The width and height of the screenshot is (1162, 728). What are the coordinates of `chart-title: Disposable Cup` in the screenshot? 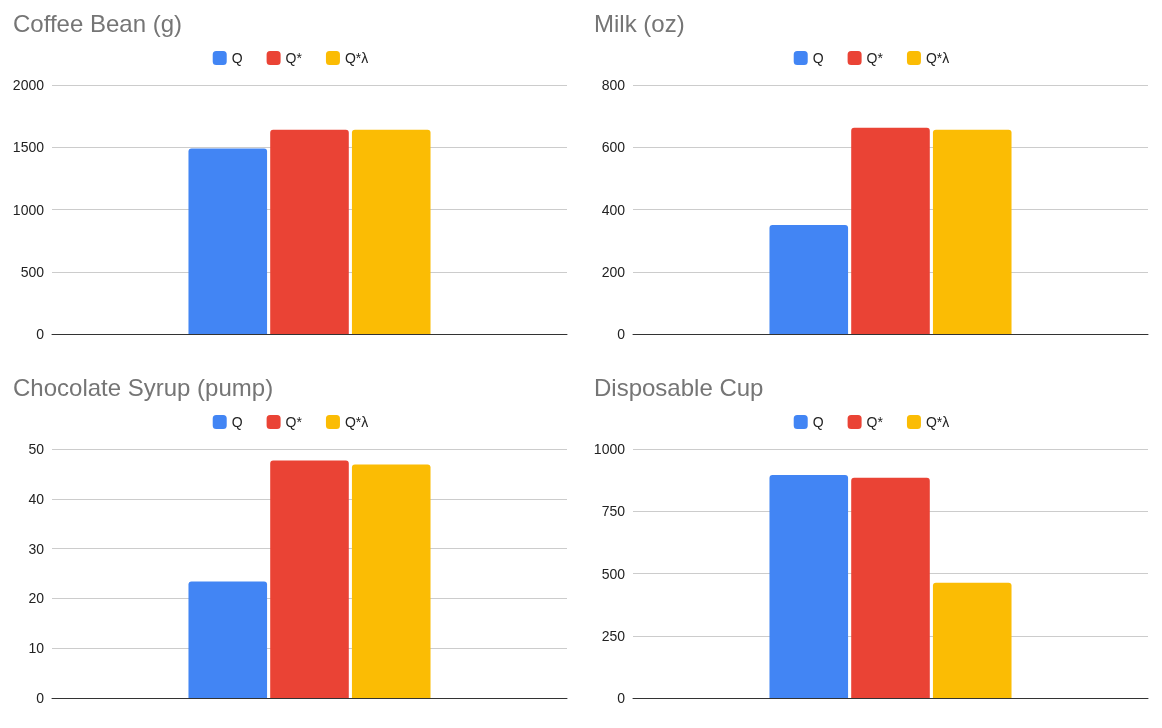 It's located at (679, 387).